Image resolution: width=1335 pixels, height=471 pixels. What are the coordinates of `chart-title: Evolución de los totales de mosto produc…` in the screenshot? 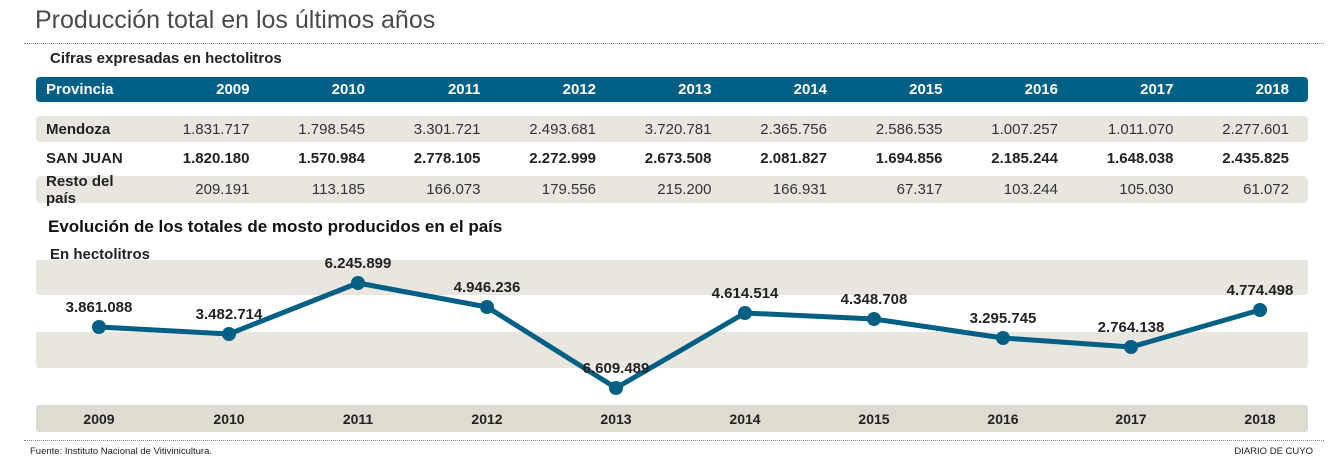 It's located at (275, 226).